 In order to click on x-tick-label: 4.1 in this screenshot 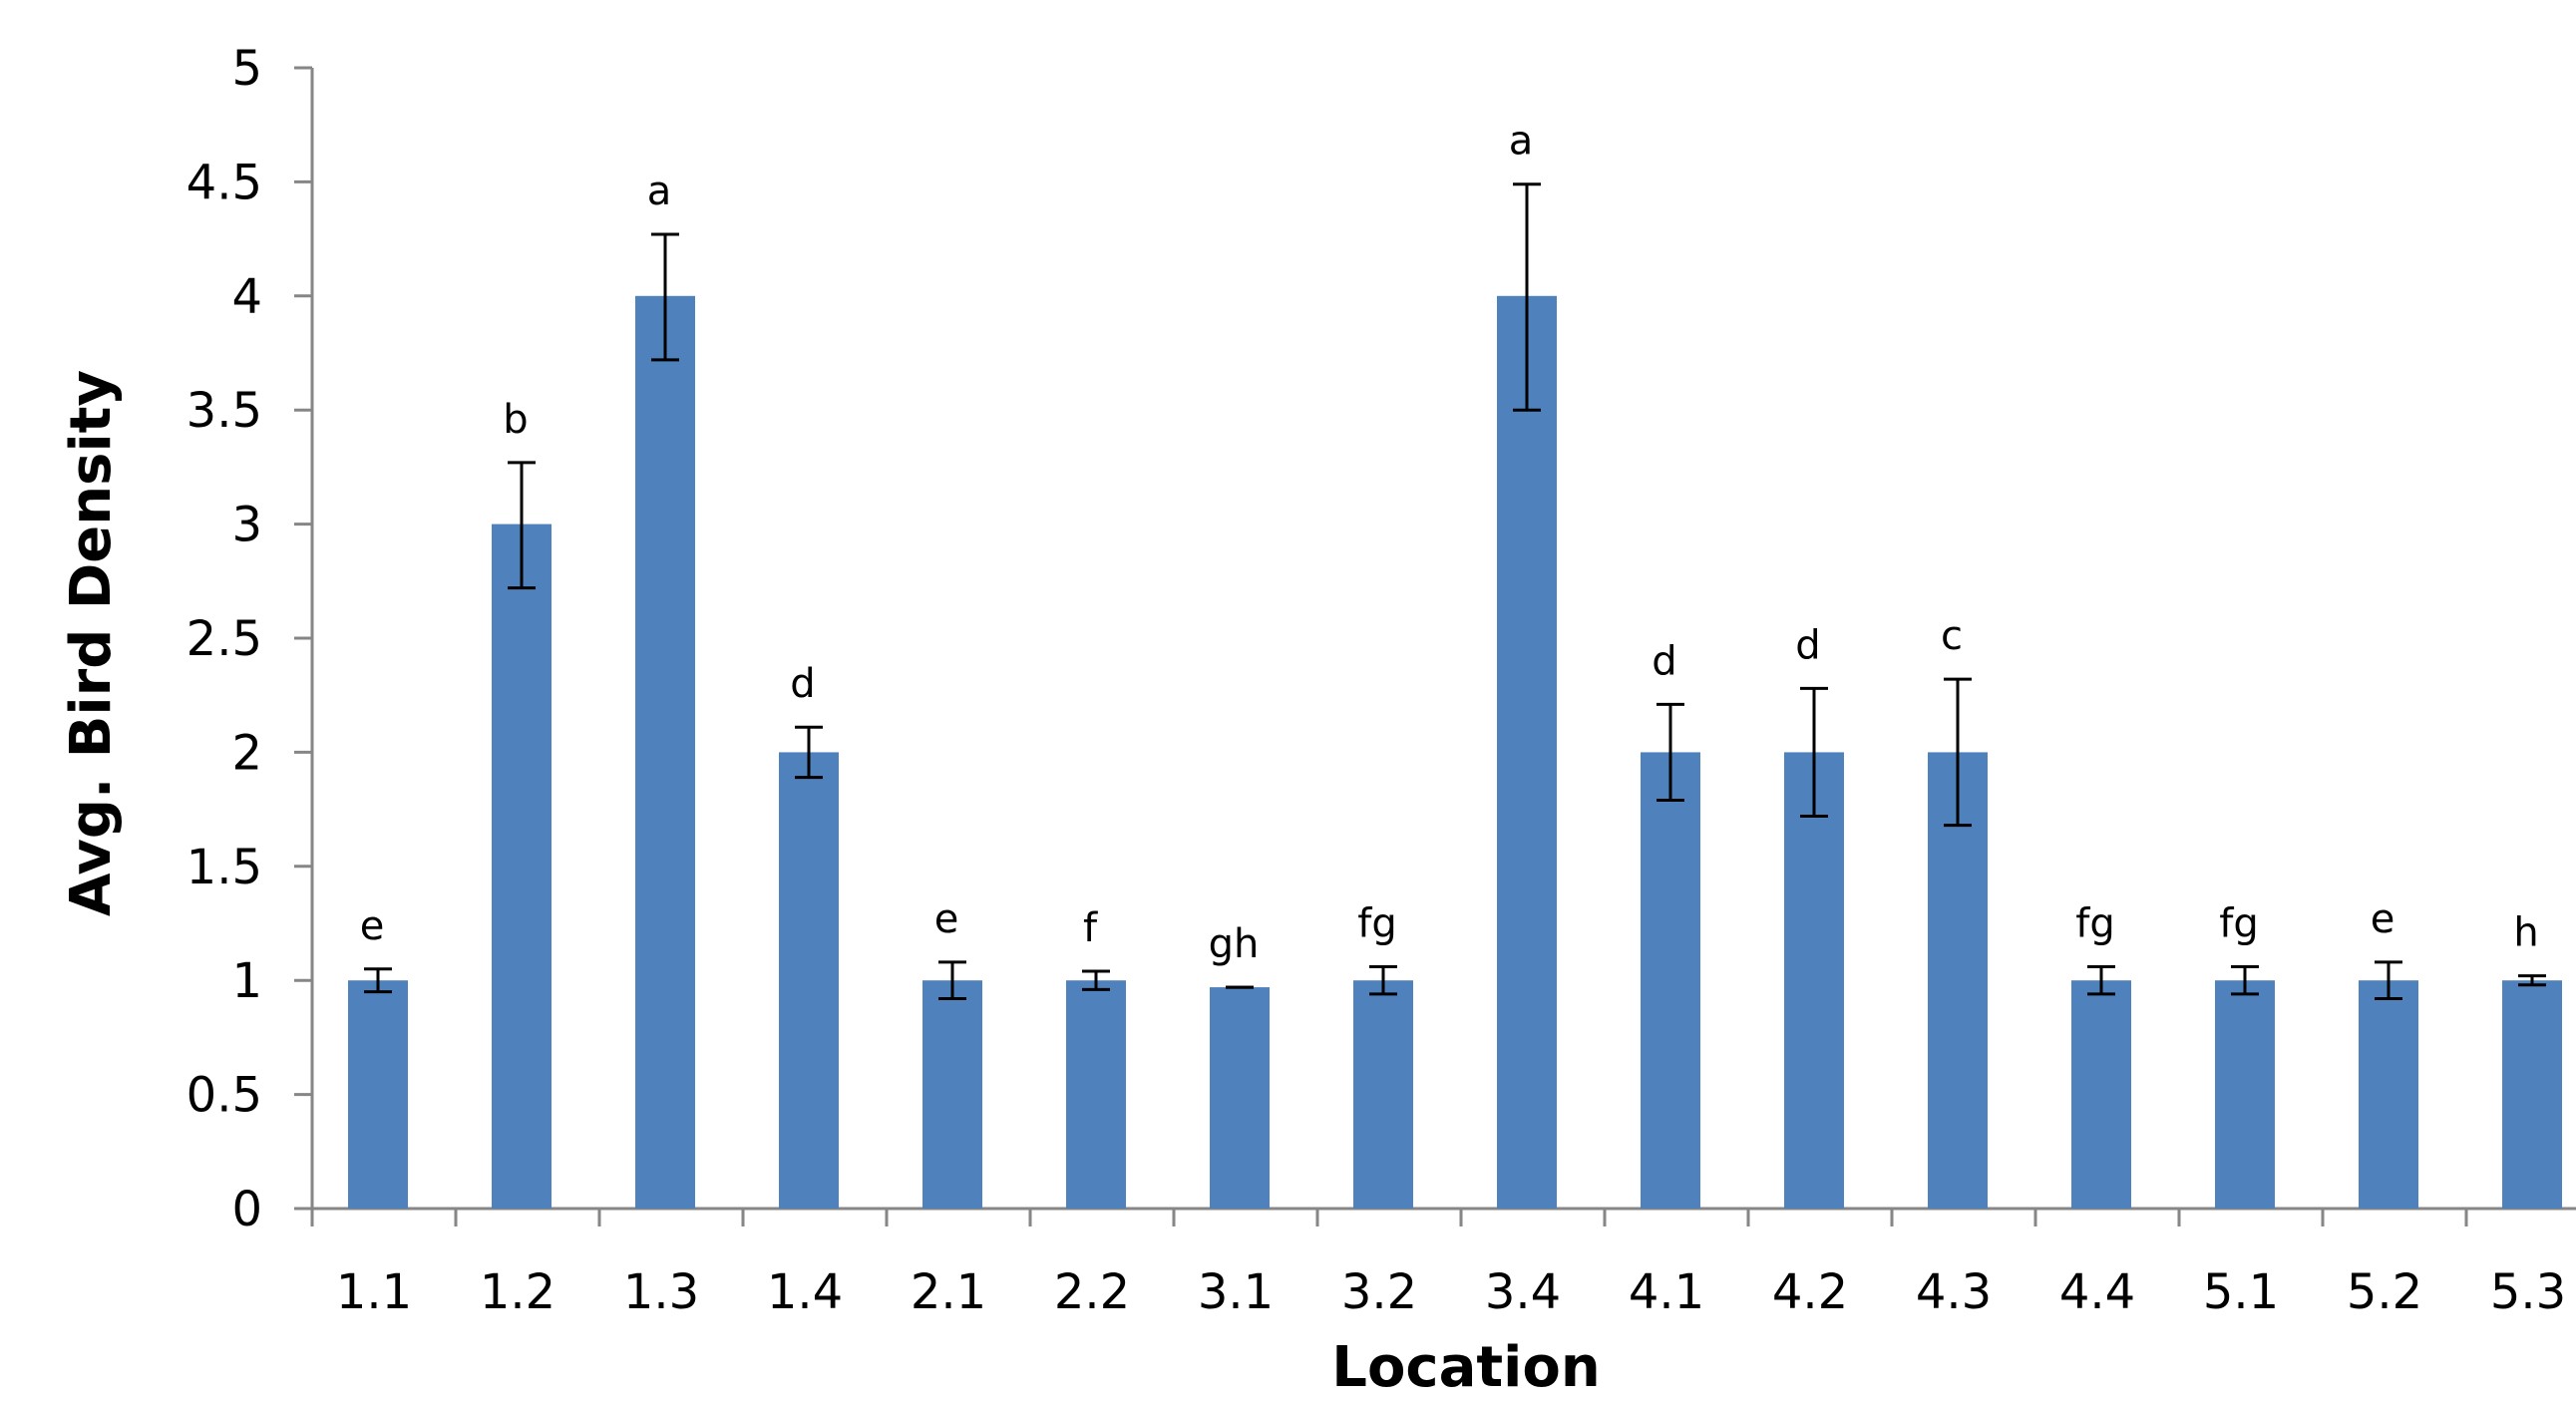, I will do `click(1666, 1292)`.